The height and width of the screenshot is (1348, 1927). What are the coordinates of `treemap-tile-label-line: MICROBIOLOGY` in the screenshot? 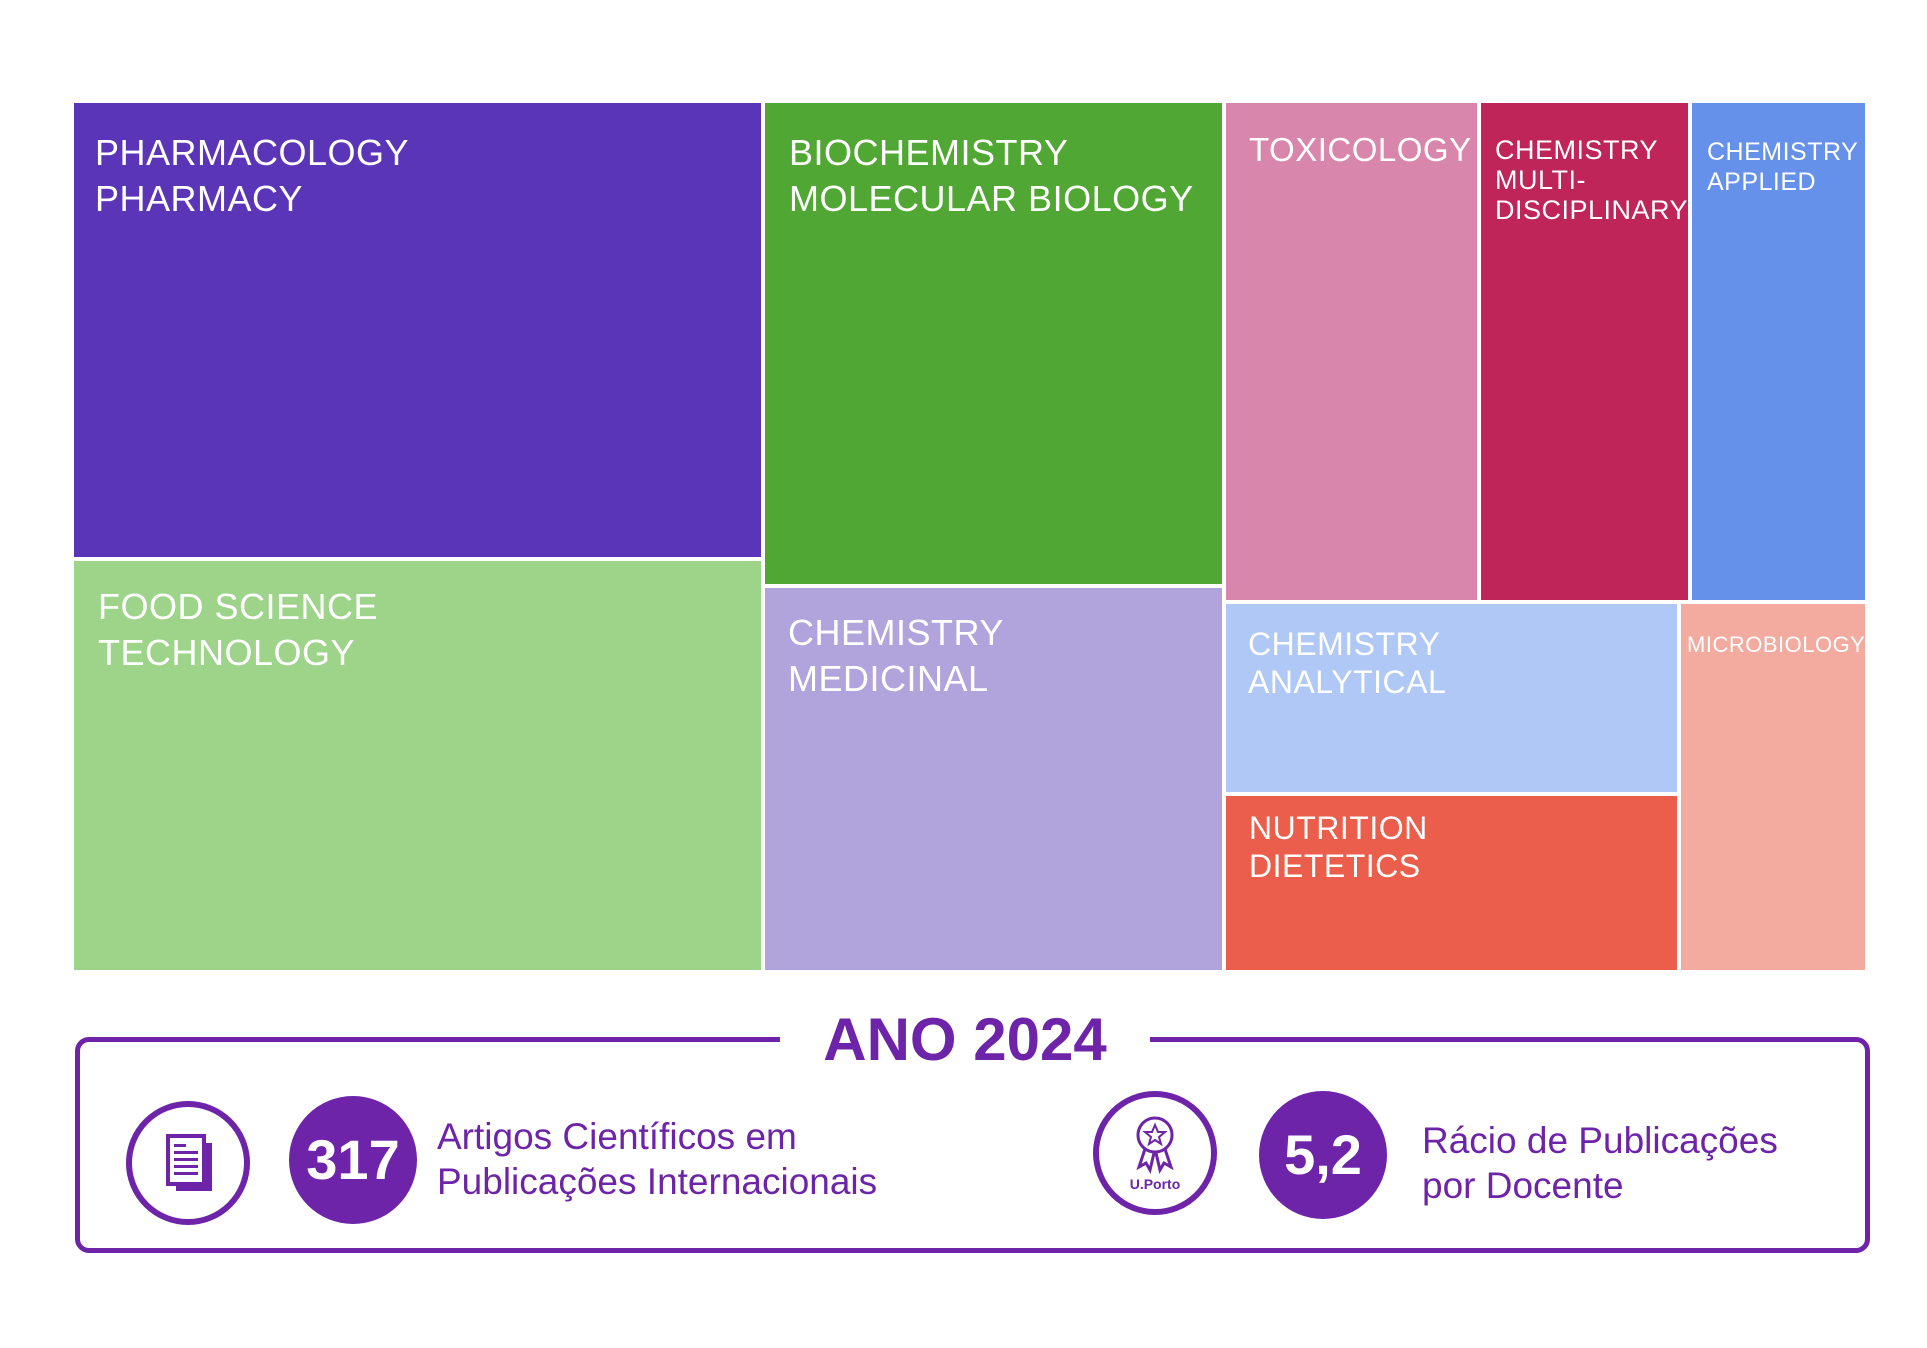 It's located at (1776, 644).